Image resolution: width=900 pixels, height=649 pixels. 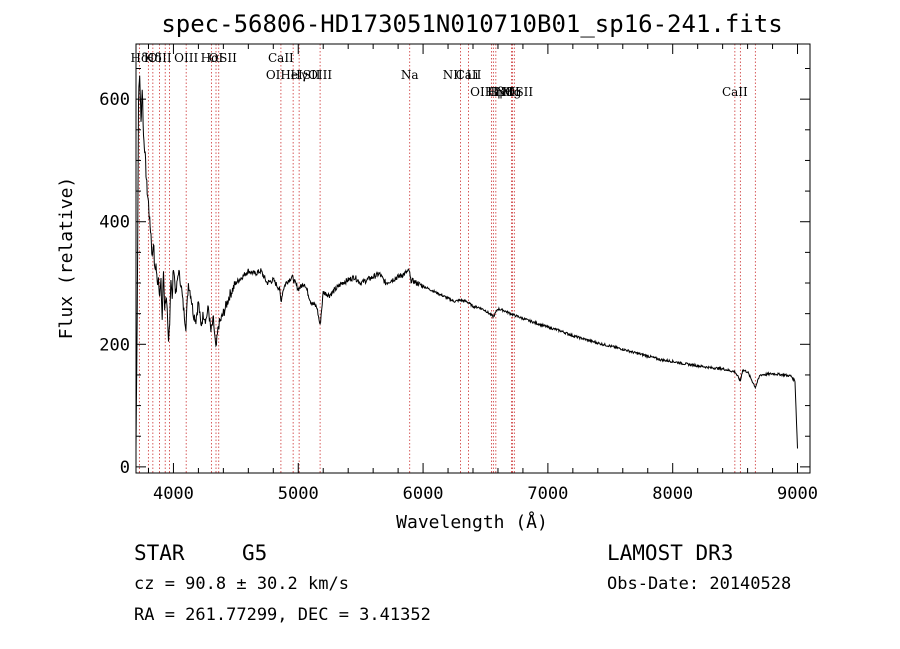 What do you see at coordinates (159, 553) in the screenshot?
I see `object-class: STAR` at bounding box center [159, 553].